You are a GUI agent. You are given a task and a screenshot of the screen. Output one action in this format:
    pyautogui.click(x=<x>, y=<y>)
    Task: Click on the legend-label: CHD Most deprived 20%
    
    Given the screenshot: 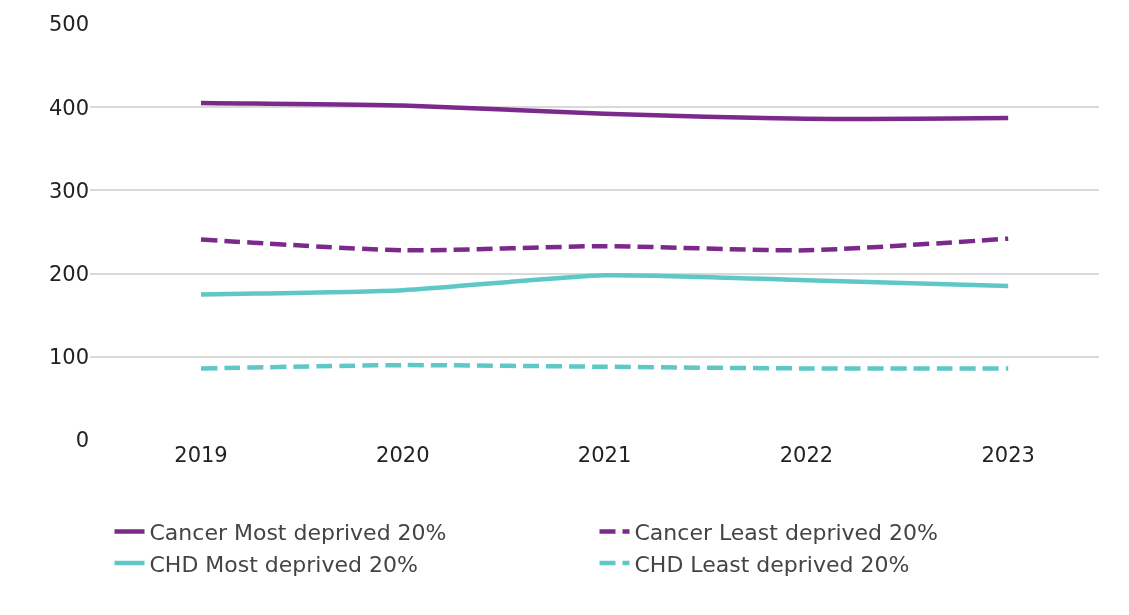 What is the action you would take?
    pyautogui.click(x=283, y=564)
    